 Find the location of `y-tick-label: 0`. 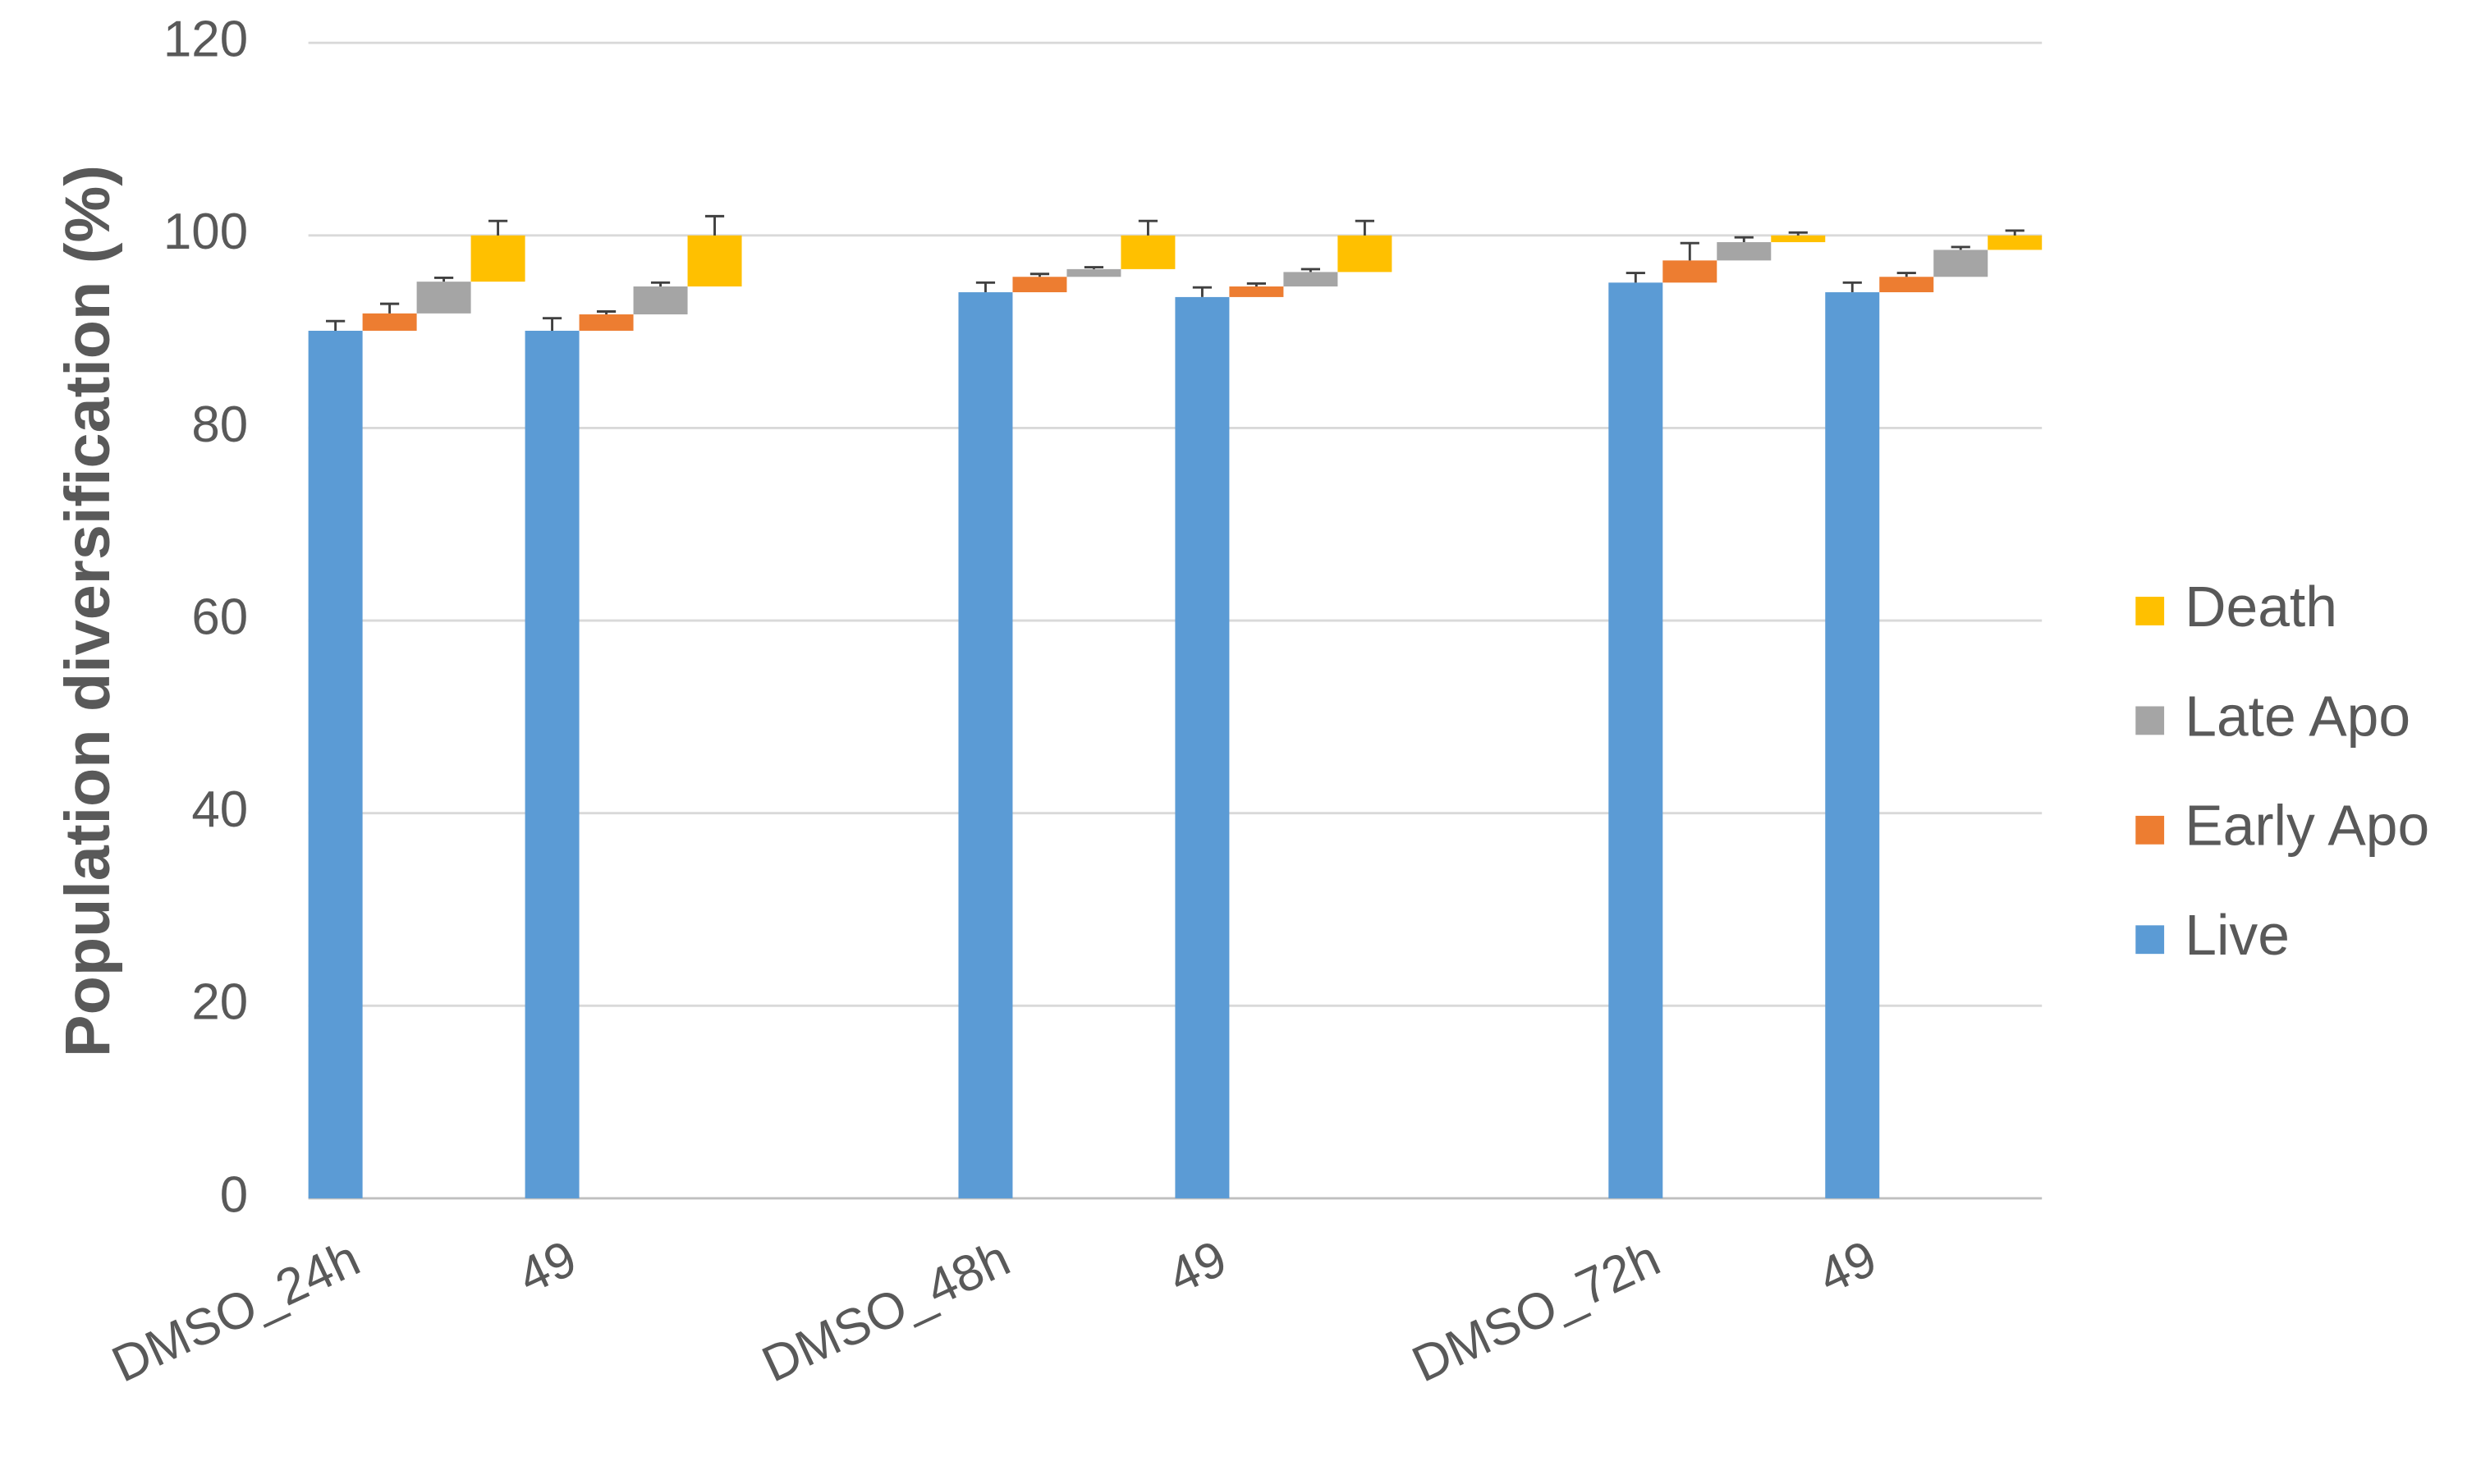

y-tick-label: 0 is located at coordinates (234, 1194).